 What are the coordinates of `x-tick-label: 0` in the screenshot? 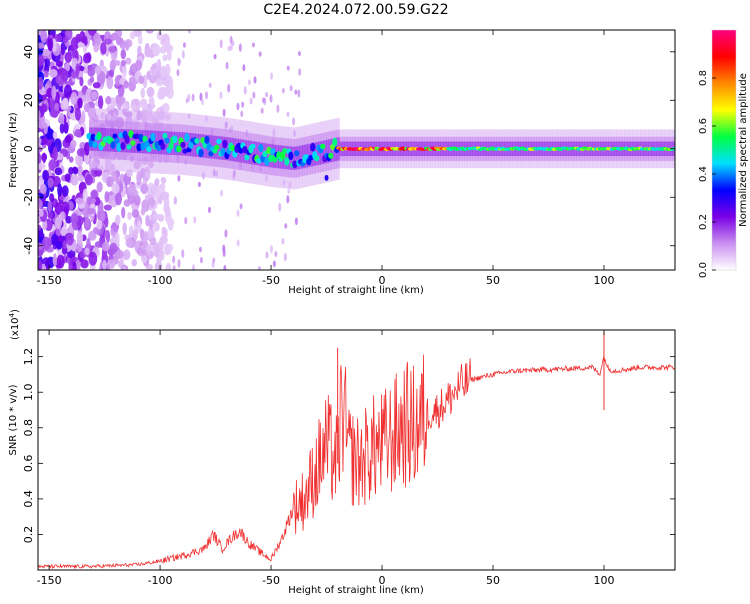 It's located at (382, 580).